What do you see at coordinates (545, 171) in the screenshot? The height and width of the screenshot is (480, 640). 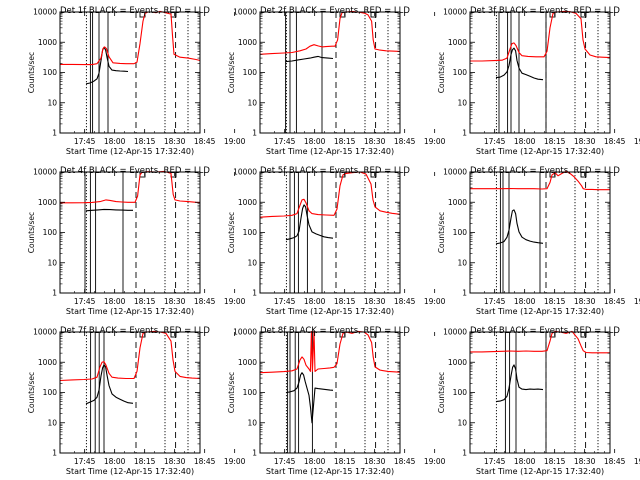 I see `panel-title: Det 6f BLACK = Events, RED = LLD` at bounding box center [545, 171].